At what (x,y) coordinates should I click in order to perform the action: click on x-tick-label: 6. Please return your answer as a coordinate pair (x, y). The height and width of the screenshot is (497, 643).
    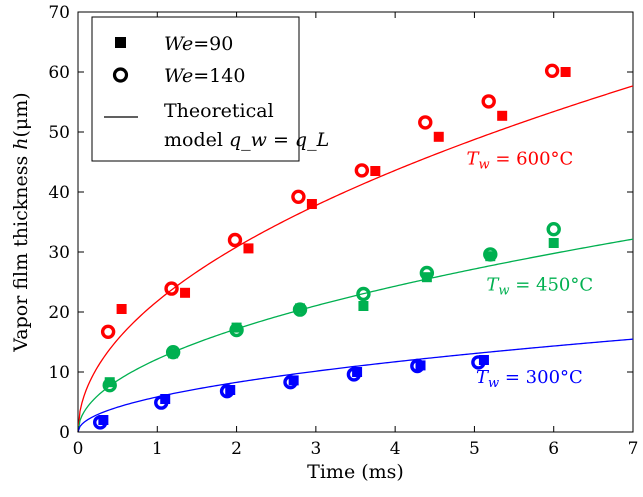
    Looking at the image, I should click on (553, 449).